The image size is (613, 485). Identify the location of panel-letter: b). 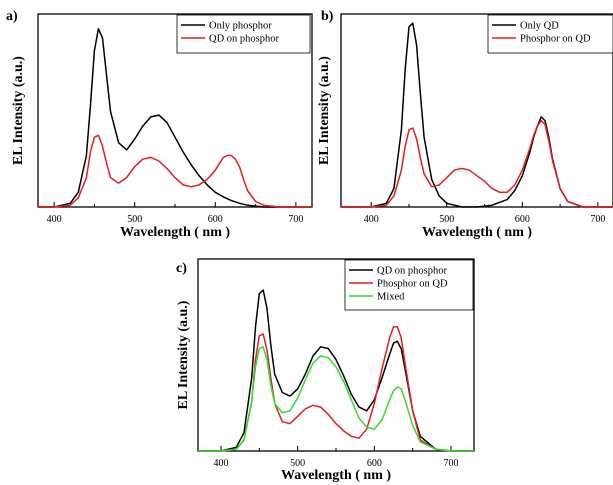
(327, 16).